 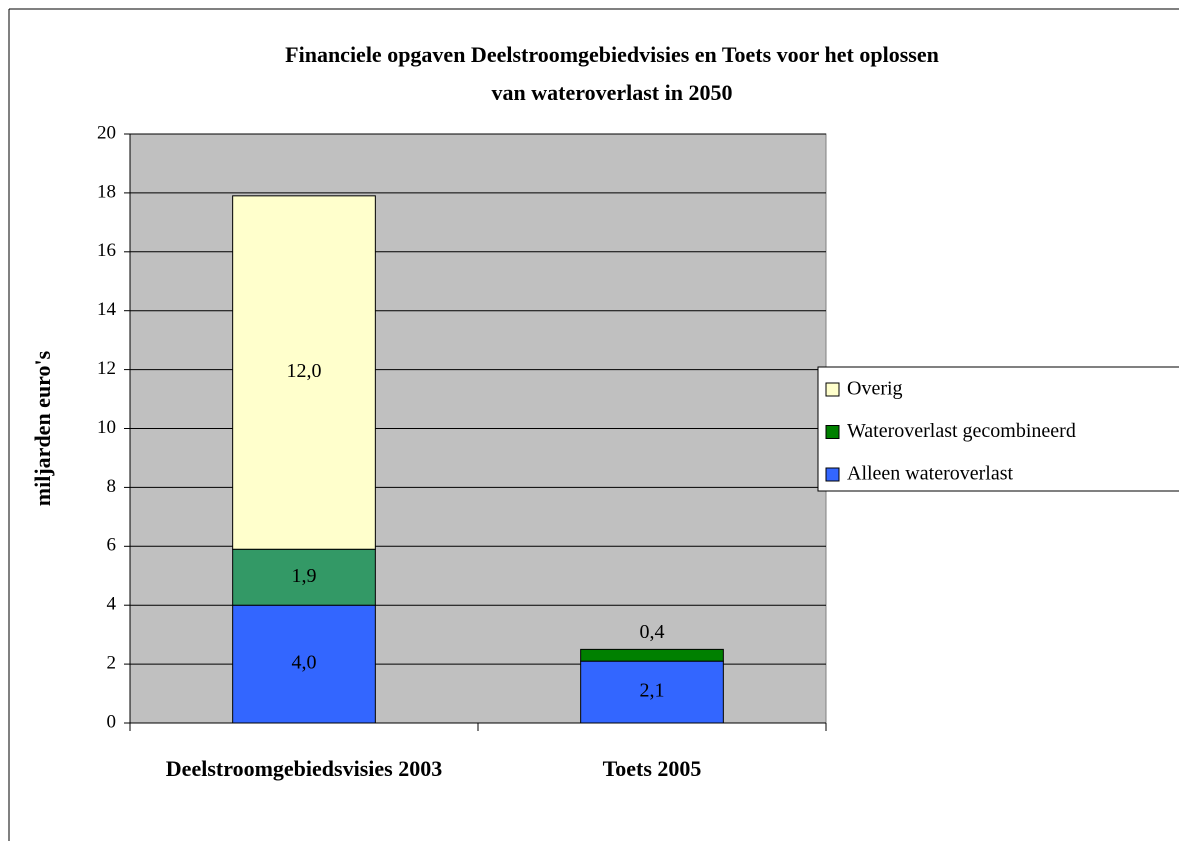 What do you see at coordinates (875, 389) in the screenshot?
I see `legend-label: Overig` at bounding box center [875, 389].